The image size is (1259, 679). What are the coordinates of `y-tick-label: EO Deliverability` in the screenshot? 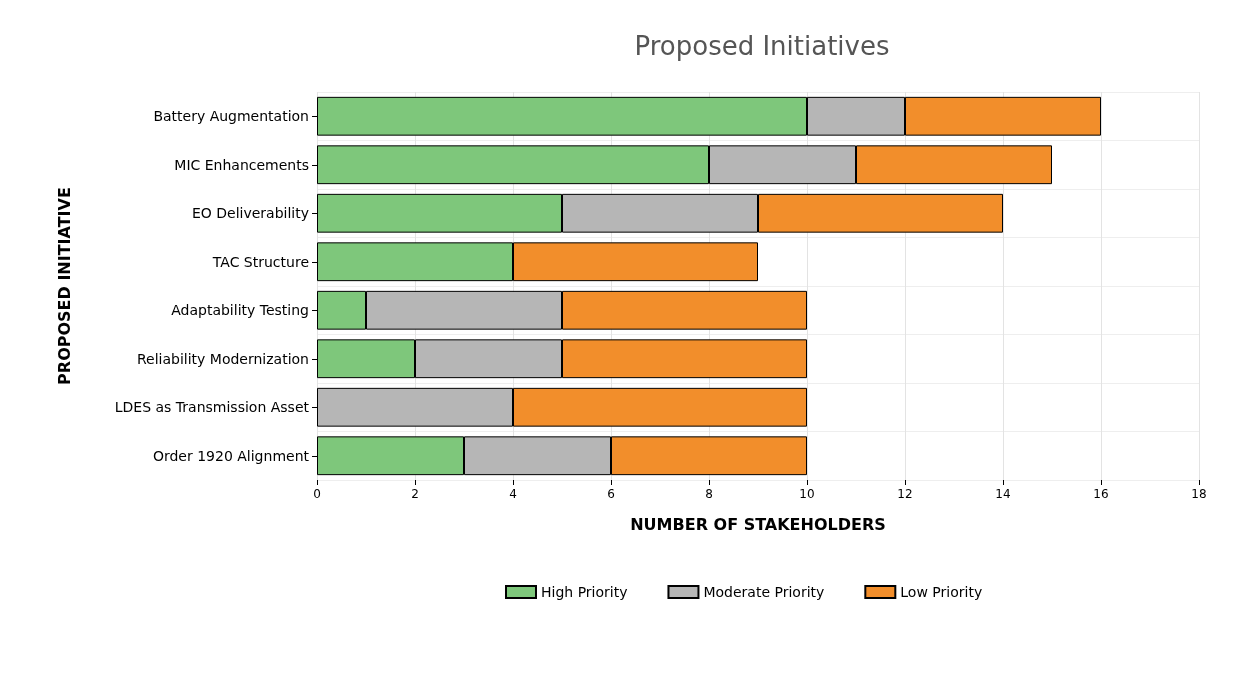 It's located at (250, 213).